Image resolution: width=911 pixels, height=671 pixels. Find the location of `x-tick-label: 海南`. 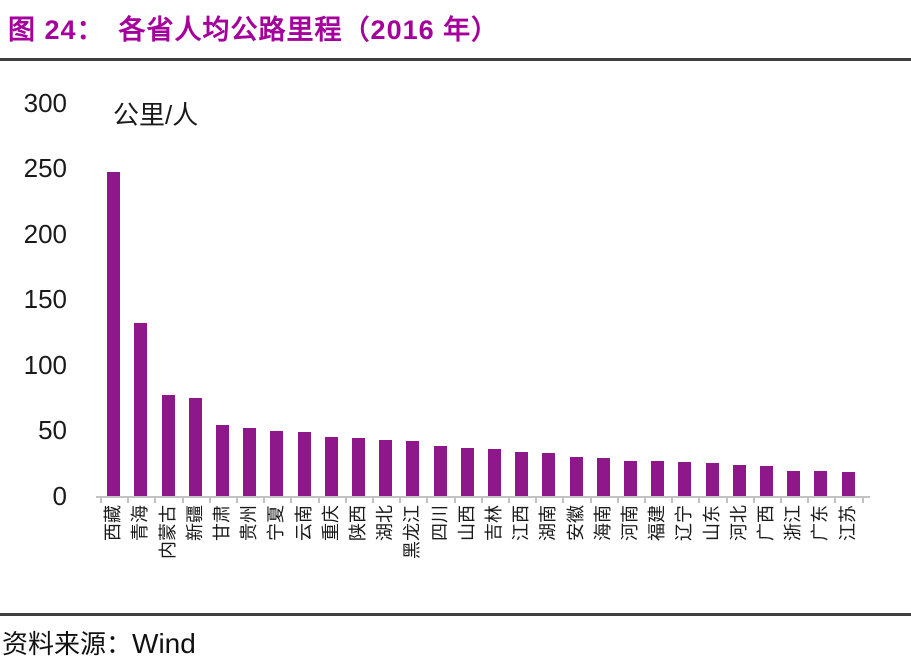

x-tick-label: 海南 is located at coordinates (602, 523).